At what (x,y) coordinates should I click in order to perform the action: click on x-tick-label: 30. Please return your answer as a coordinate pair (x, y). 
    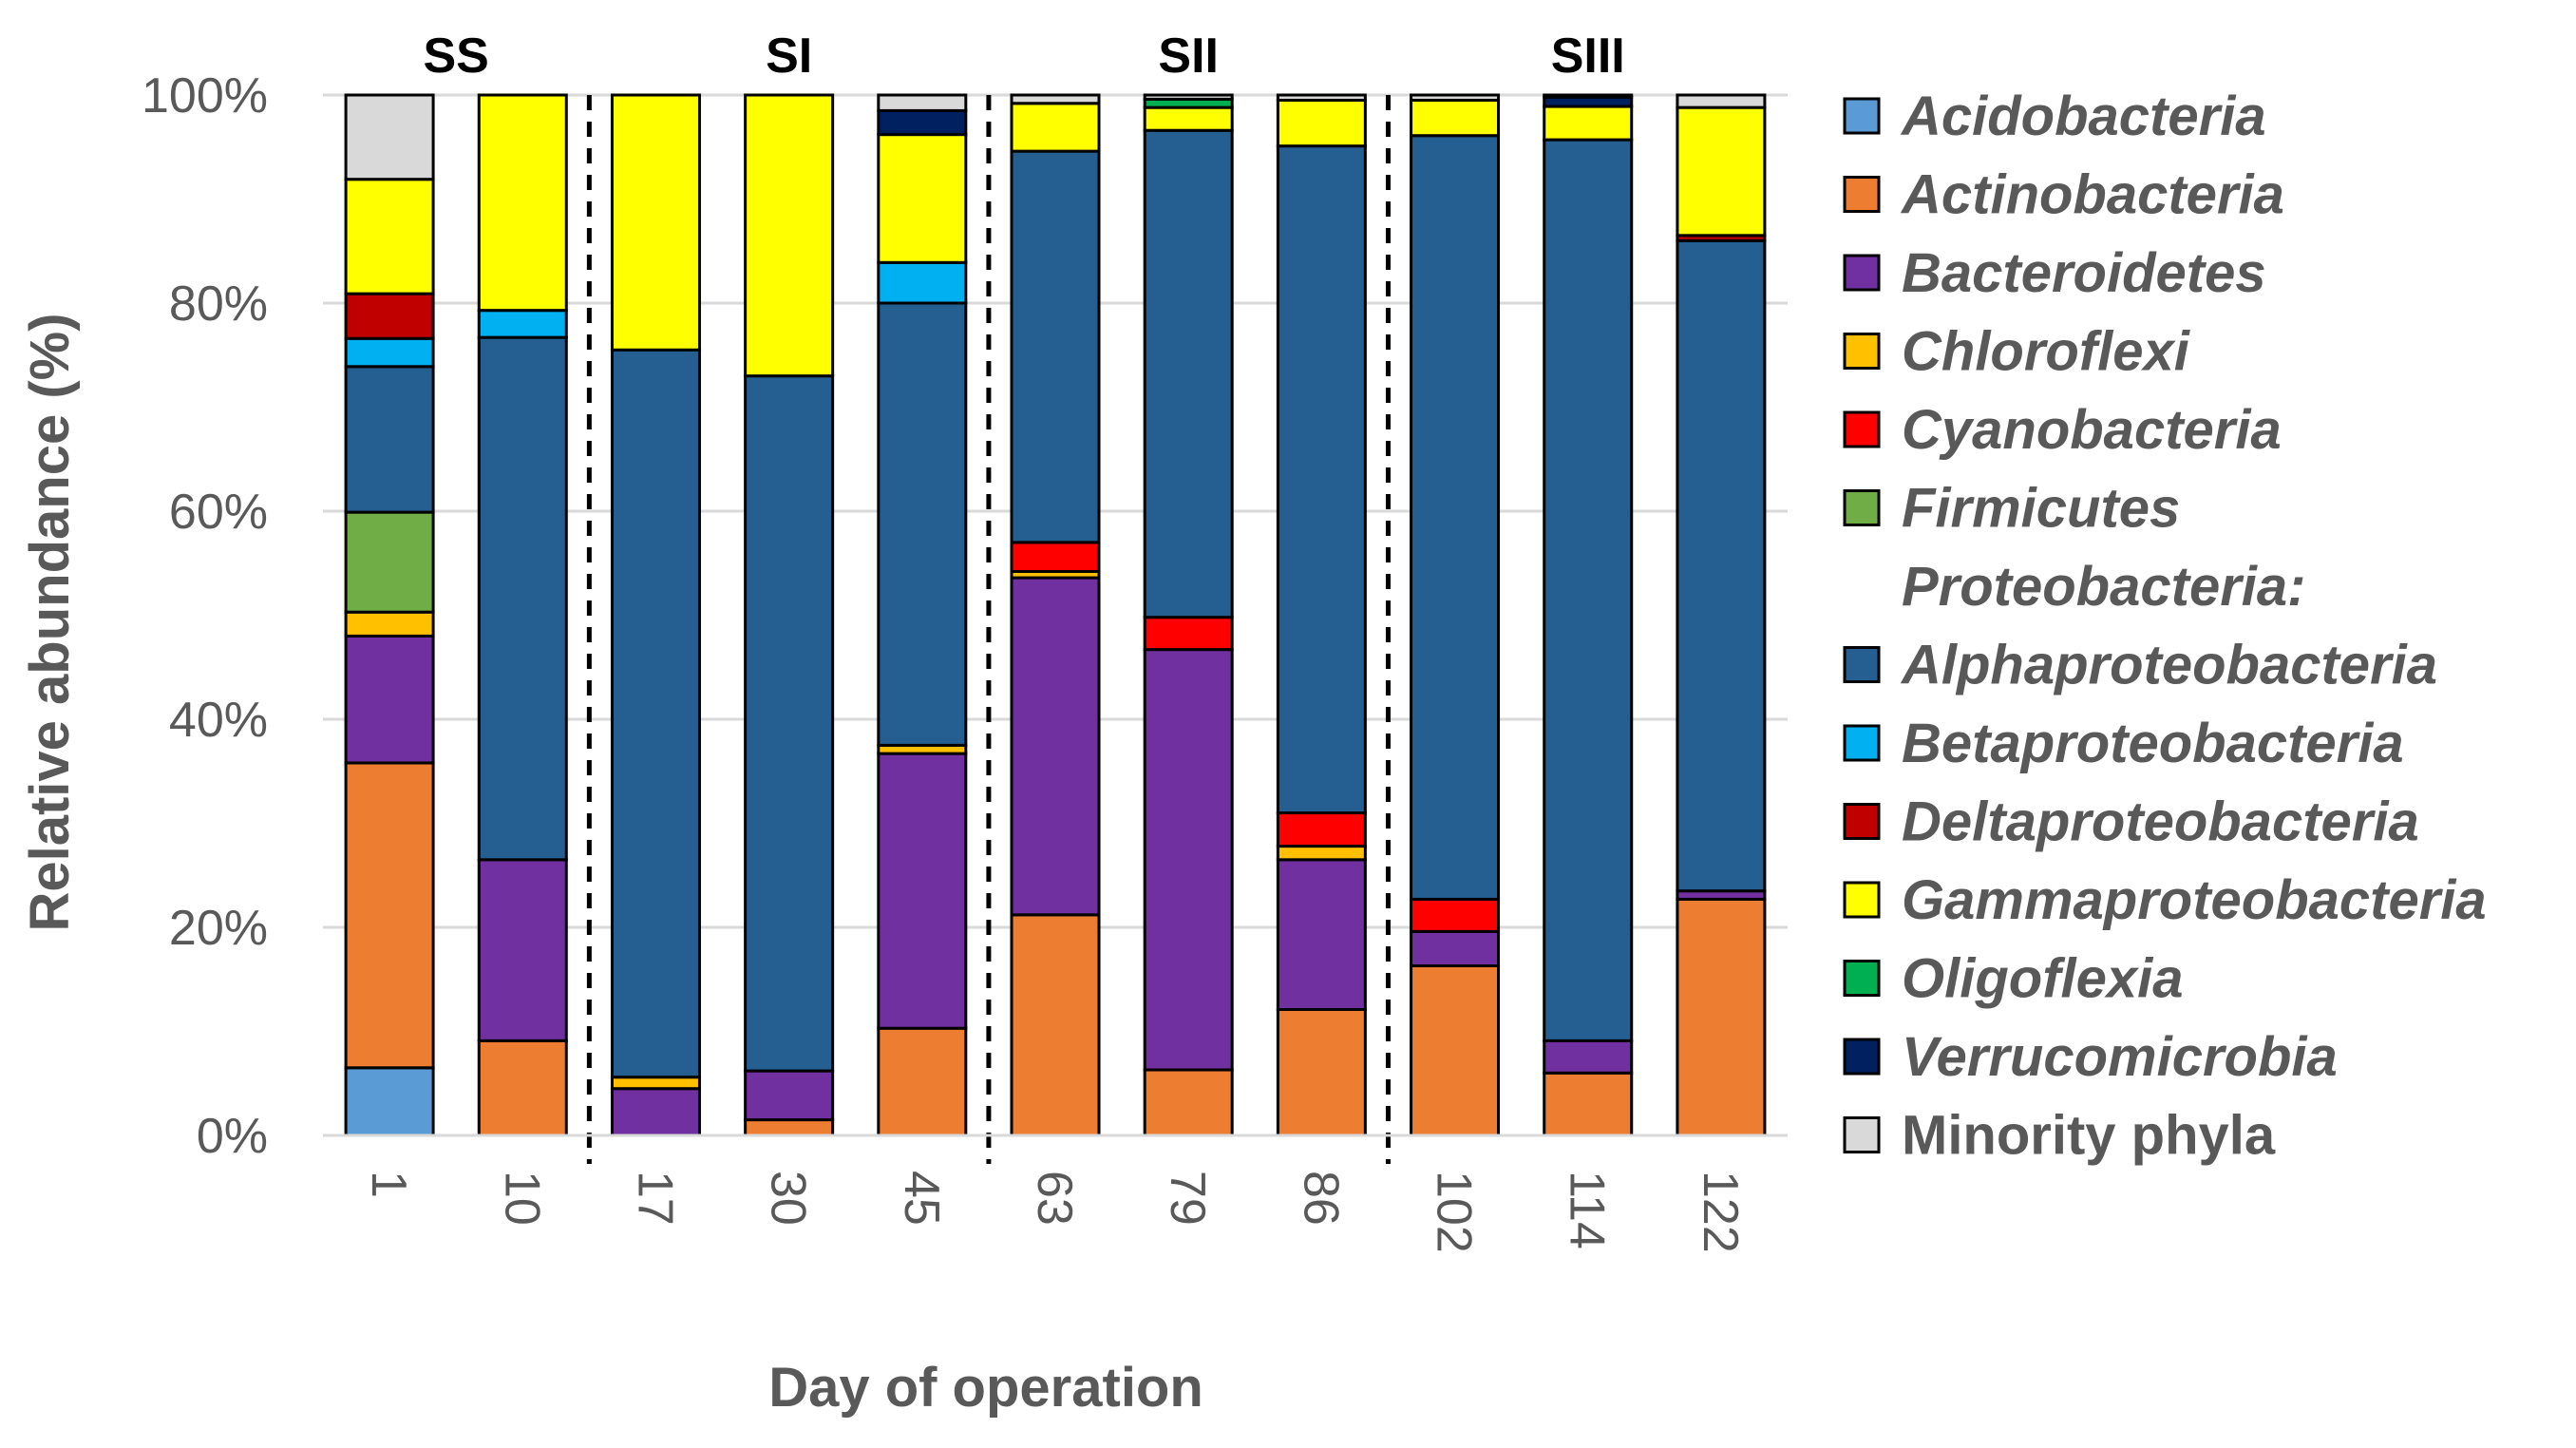
    Looking at the image, I should click on (788, 1198).